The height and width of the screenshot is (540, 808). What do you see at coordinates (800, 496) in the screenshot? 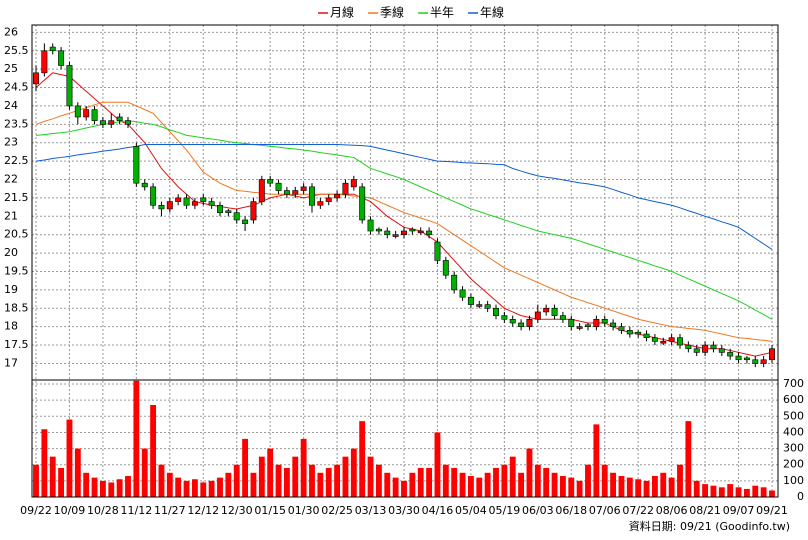
I see `y2-tick-label: 0` at bounding box center [800, 496].